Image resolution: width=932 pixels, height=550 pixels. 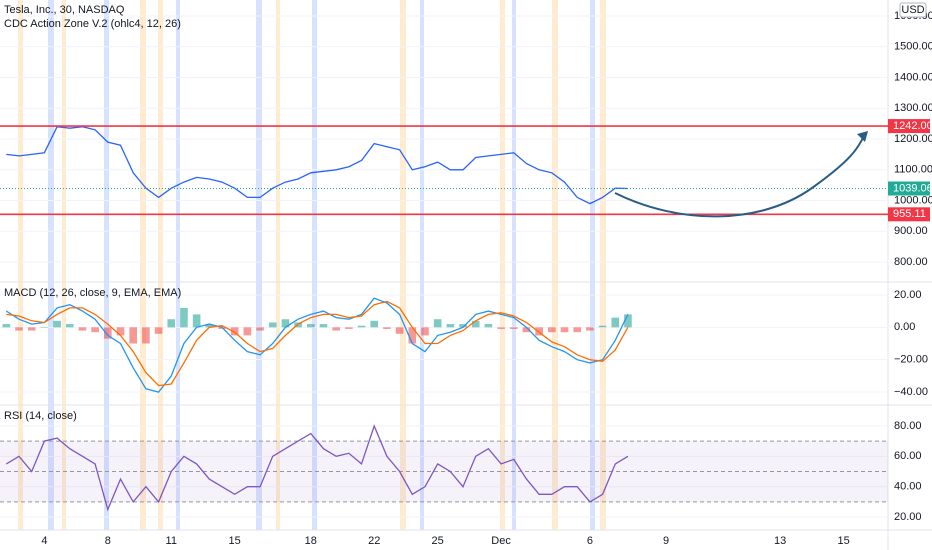 What do you see at coordinates (913, 77) in the screenshot?
I see `y-tick-label: 1400.00` at bounding box center [913, 77].